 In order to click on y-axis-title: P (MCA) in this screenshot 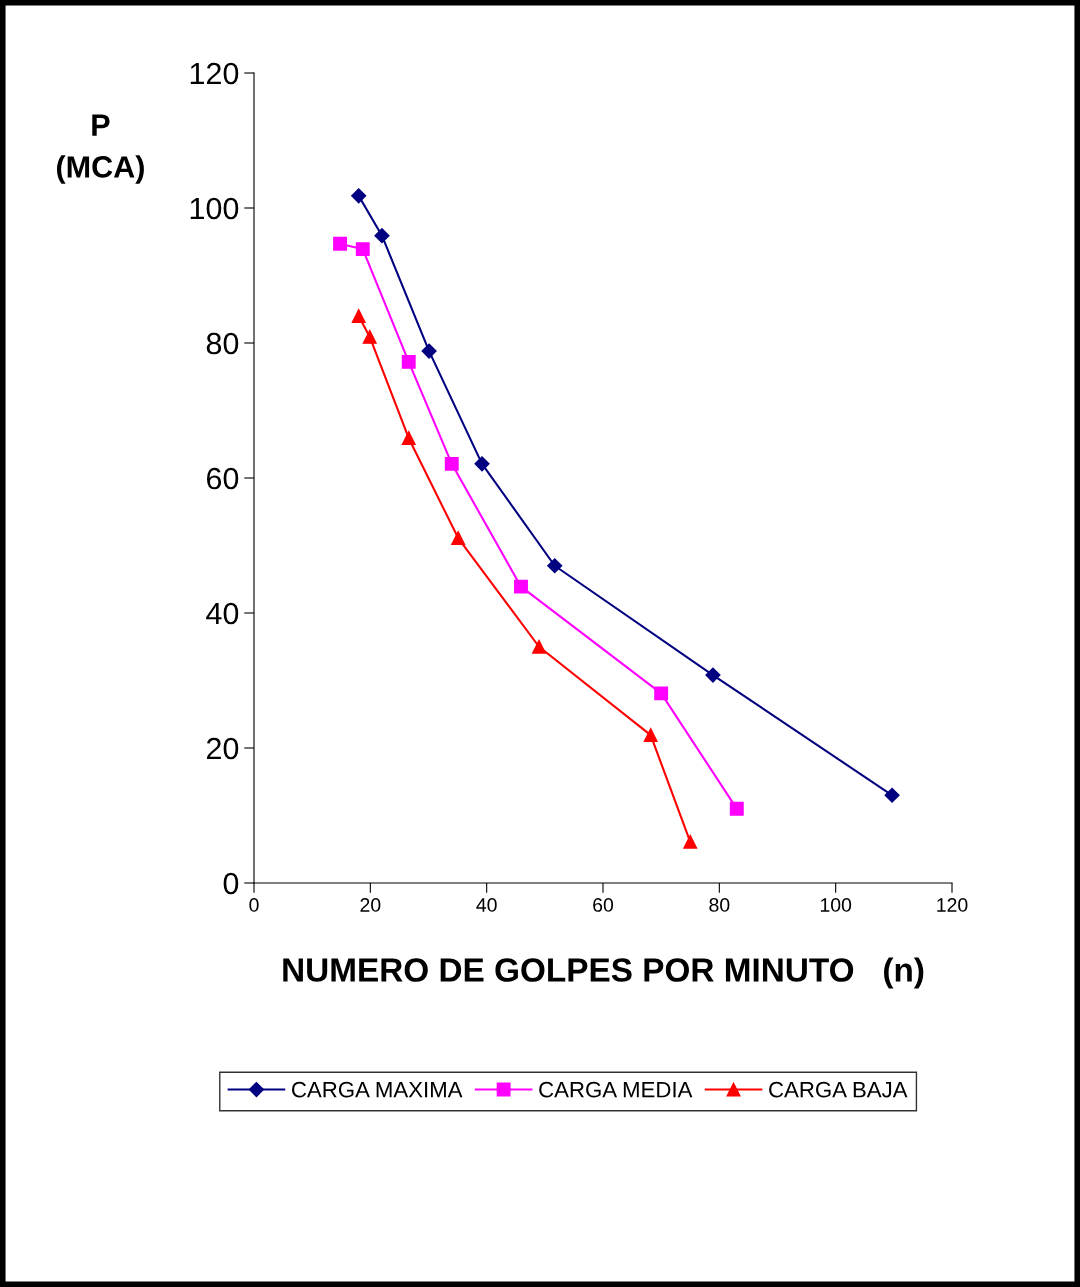, I will do `click(100, 149)`.